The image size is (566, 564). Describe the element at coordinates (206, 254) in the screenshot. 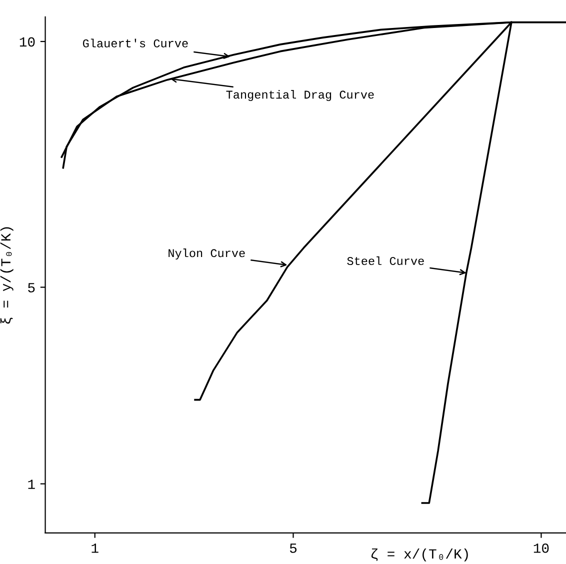

I see `annotation: Nylon Curve` at that location.